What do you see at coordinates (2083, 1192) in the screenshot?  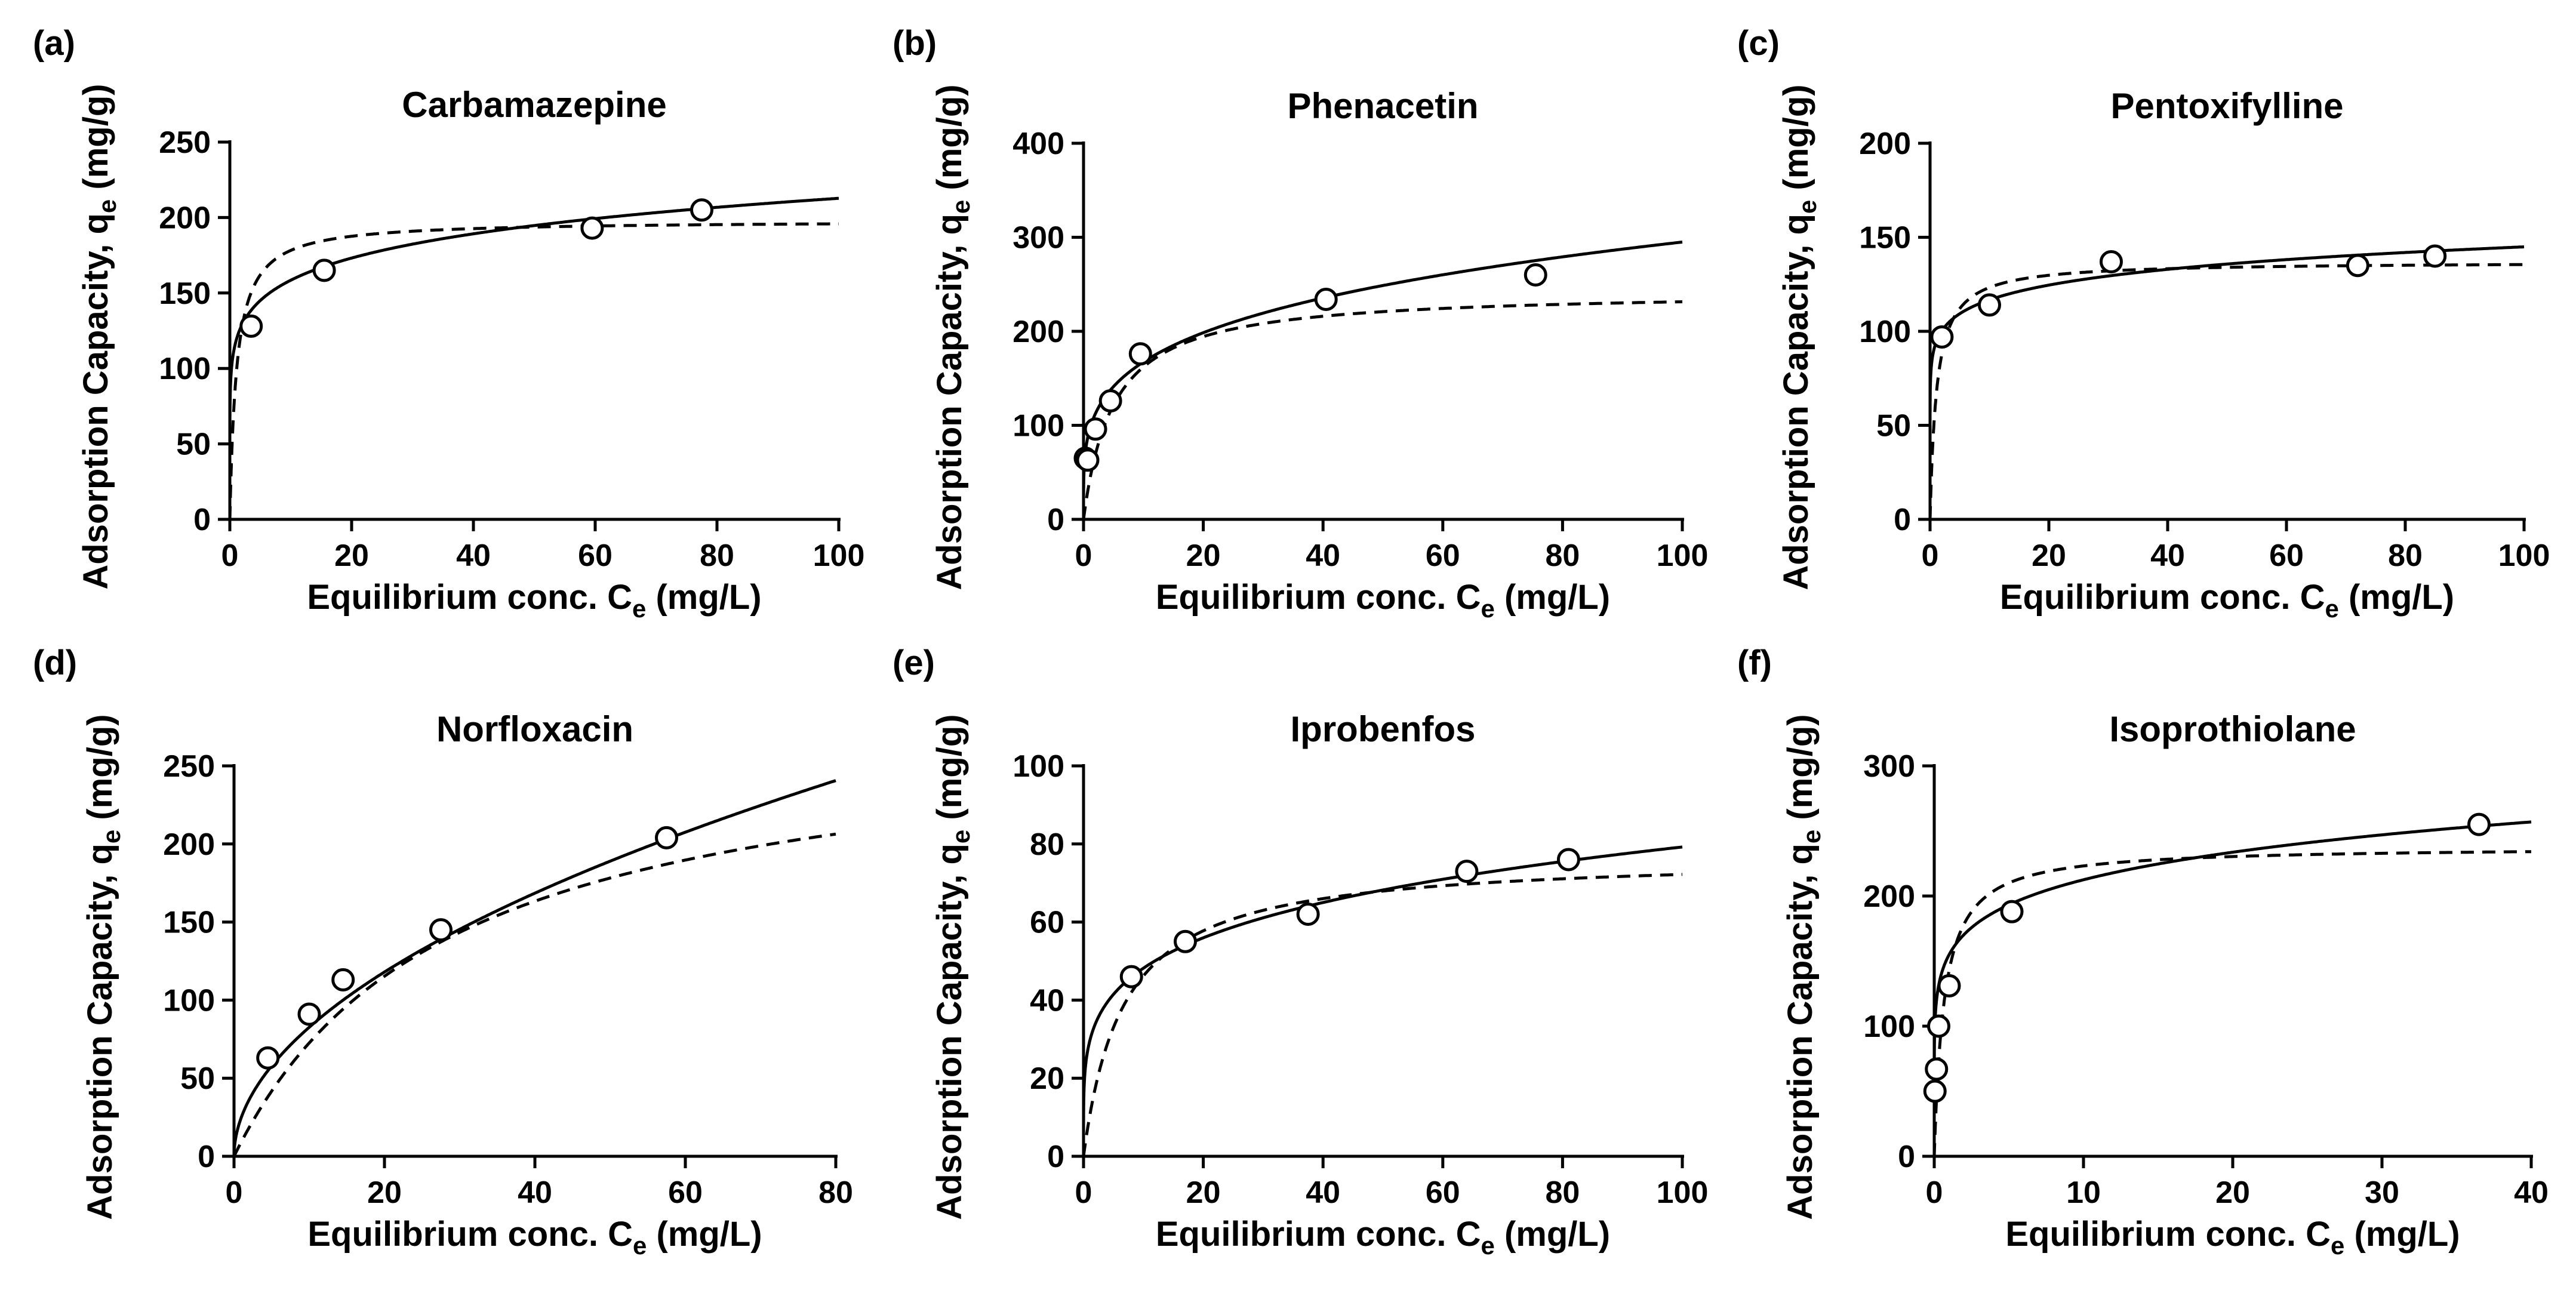 I see `x-tick-label: 10` at bounding box center [2083, 1192].